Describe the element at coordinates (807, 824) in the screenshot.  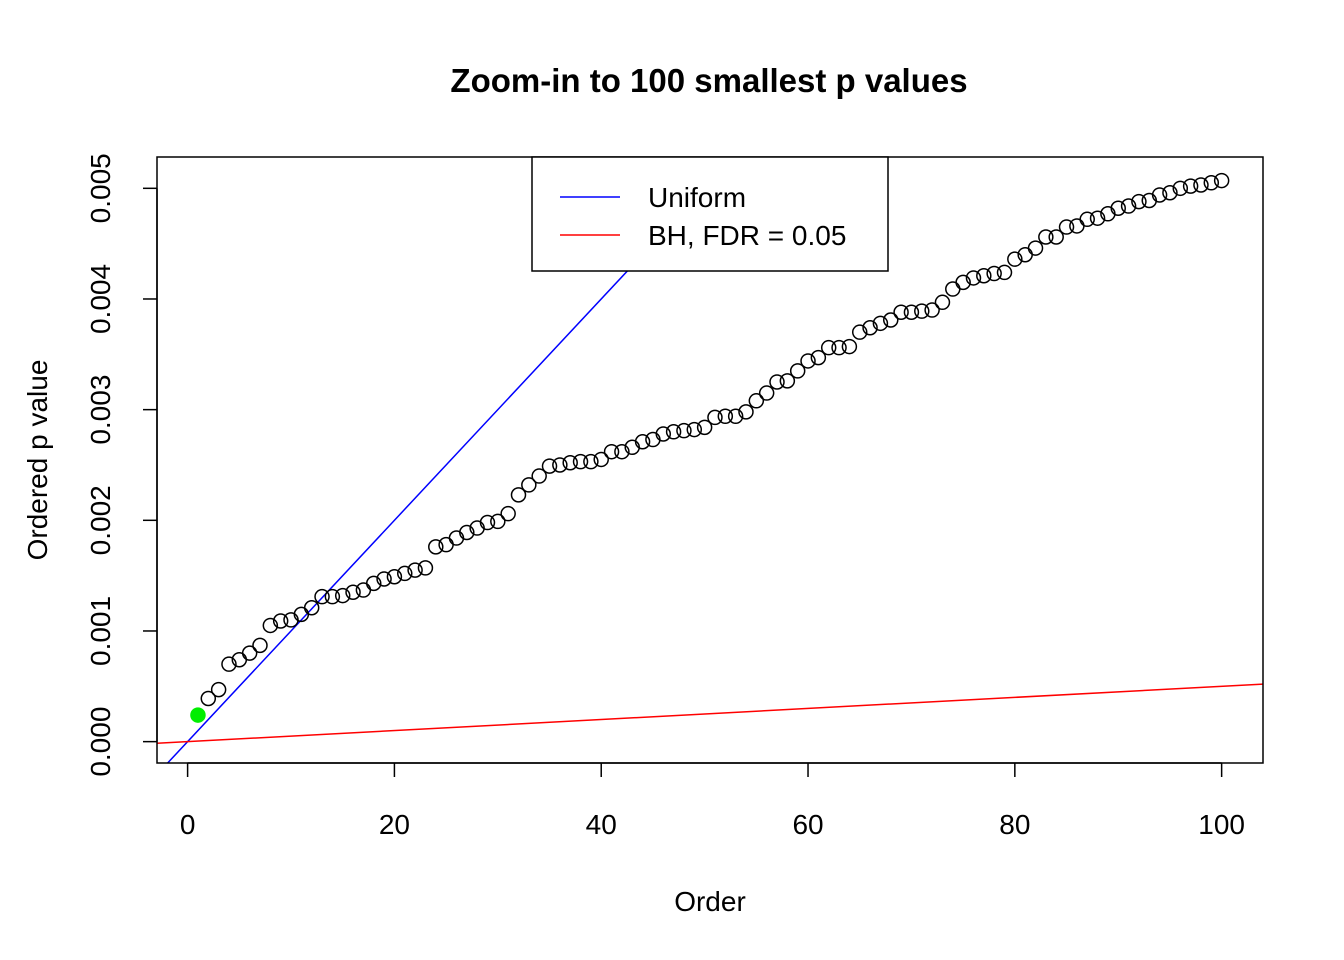
I see `x-tick-label: 60` at that location.